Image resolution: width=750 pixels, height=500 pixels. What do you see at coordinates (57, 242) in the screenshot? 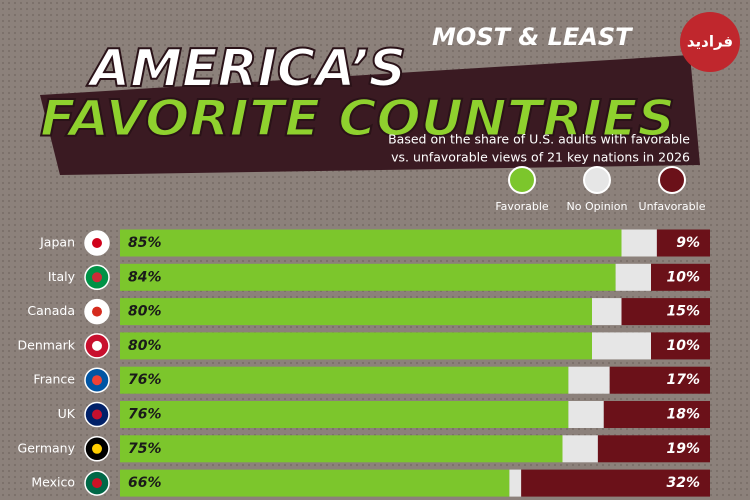
I see `y-tick-label: Japan` at bounding box center [57, 242].